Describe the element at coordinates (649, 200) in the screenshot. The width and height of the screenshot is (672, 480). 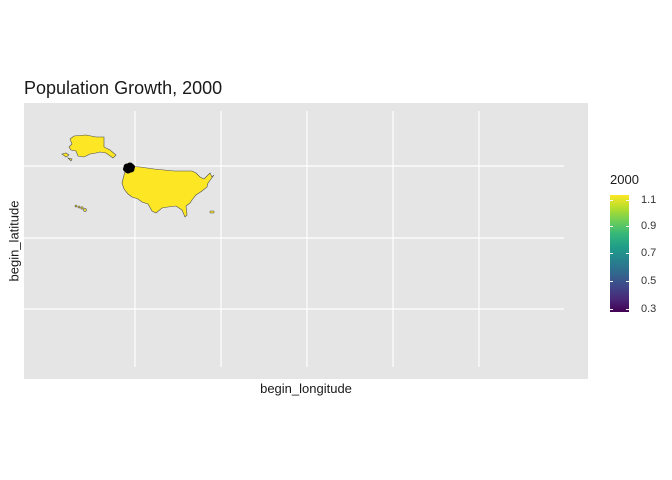
I see `legend-label: 1.1` at that location.